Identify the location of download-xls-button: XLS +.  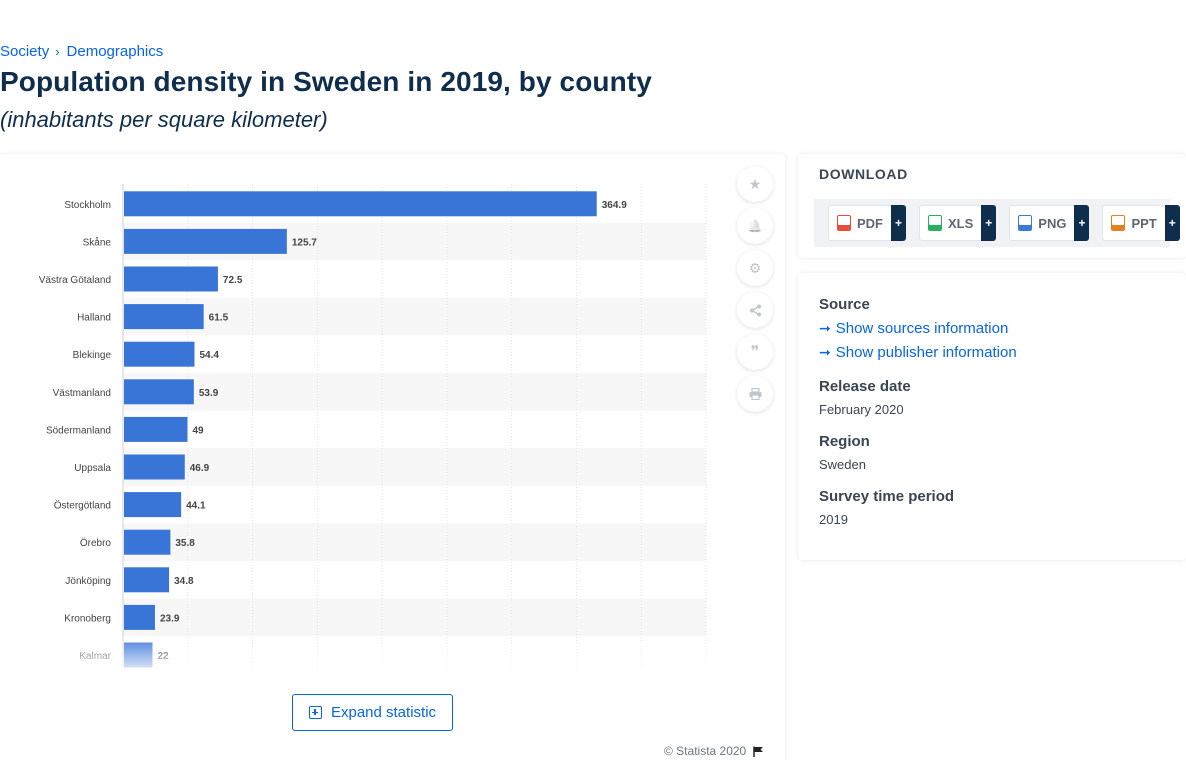
(958, 223).